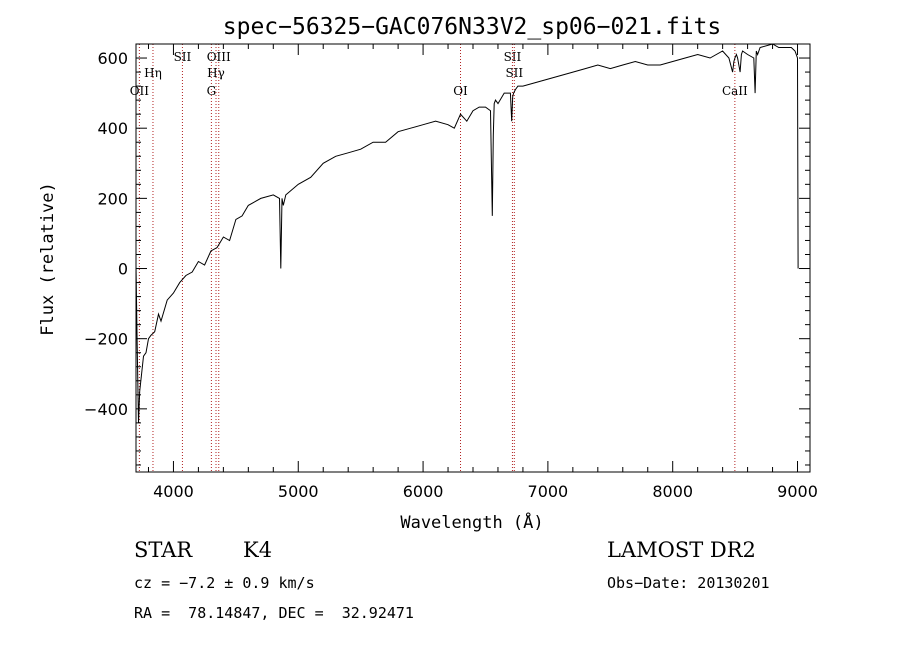 The width and height of the screenshot is (900, 649). Describe the element at coordinates (112, 128) in the screenshot. I see `y-tick-label: 400` at that location.